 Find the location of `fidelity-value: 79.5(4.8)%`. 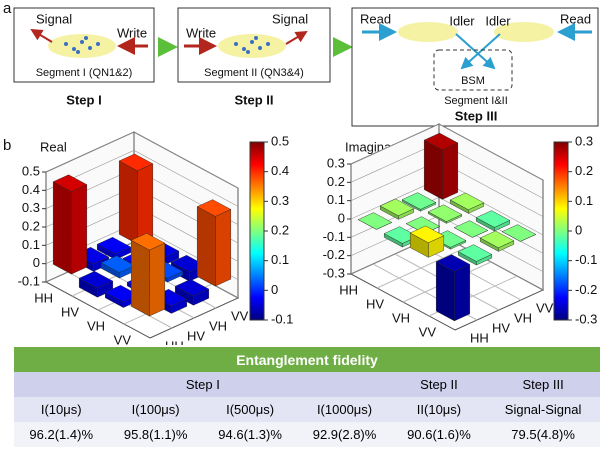

fidelity-value: 79.5(4.8)% is located at coordinates (543, 434).